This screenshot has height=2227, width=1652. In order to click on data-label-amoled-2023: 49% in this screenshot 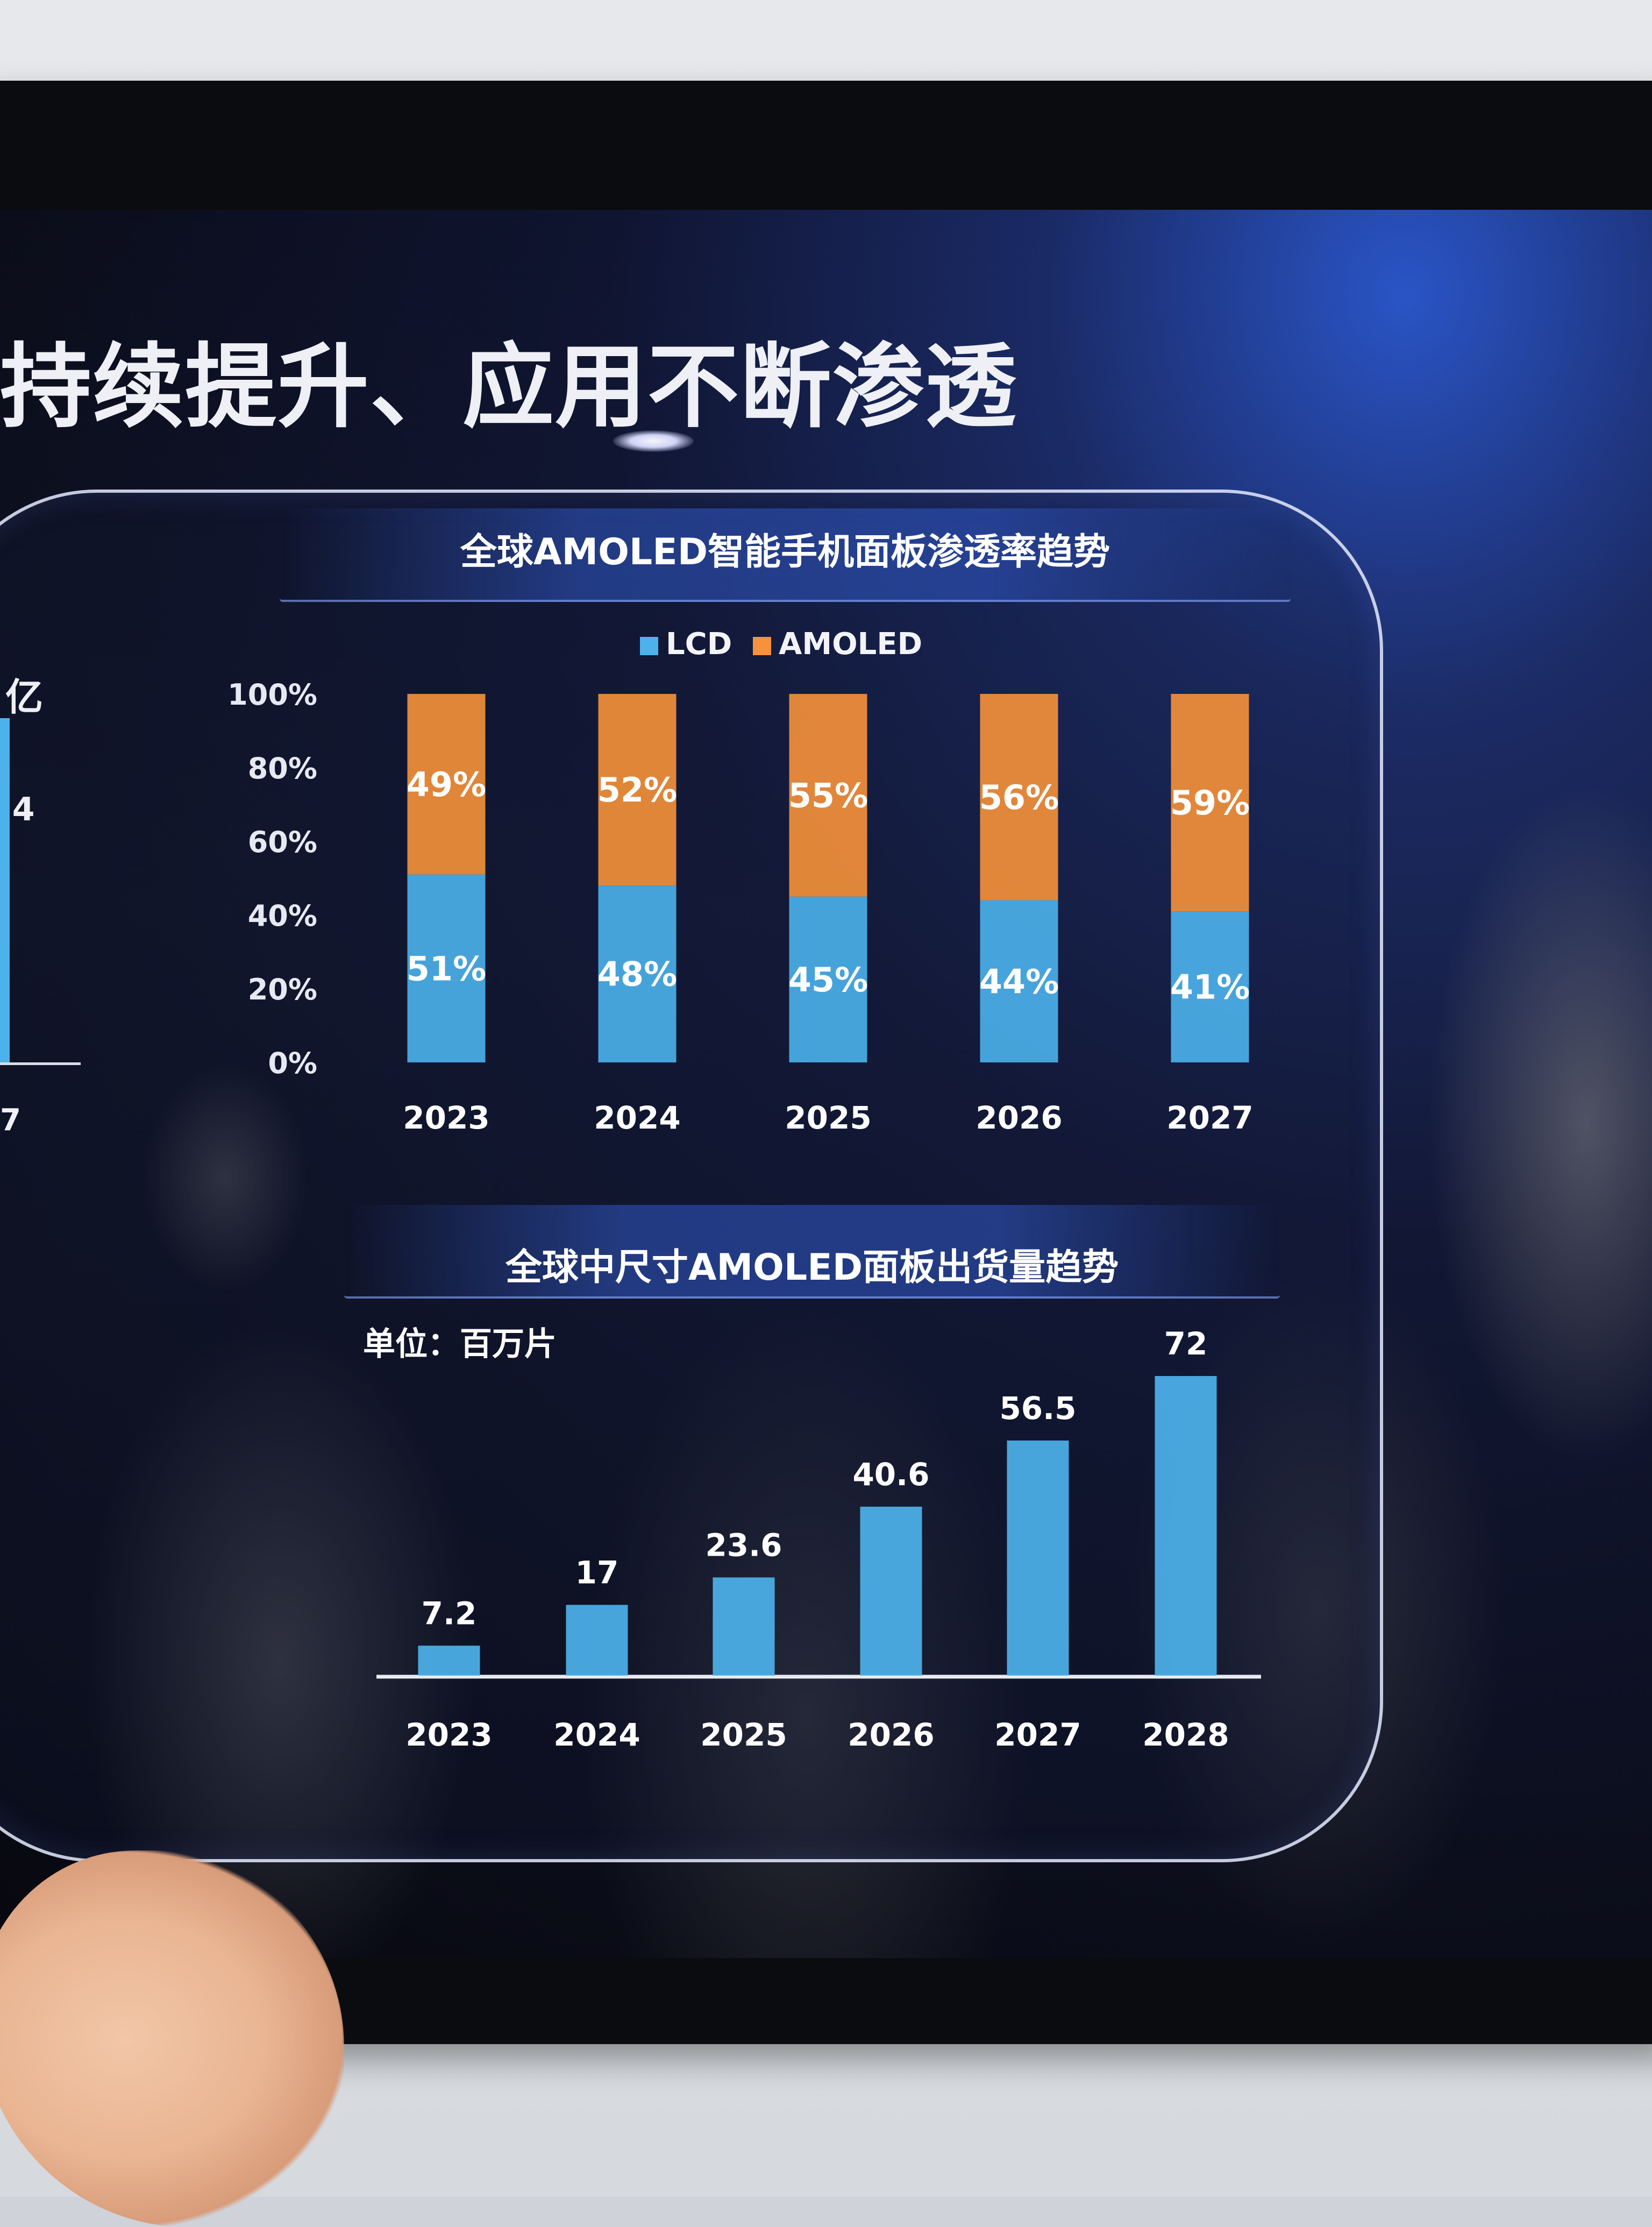, I will do `click(446, 784)`.